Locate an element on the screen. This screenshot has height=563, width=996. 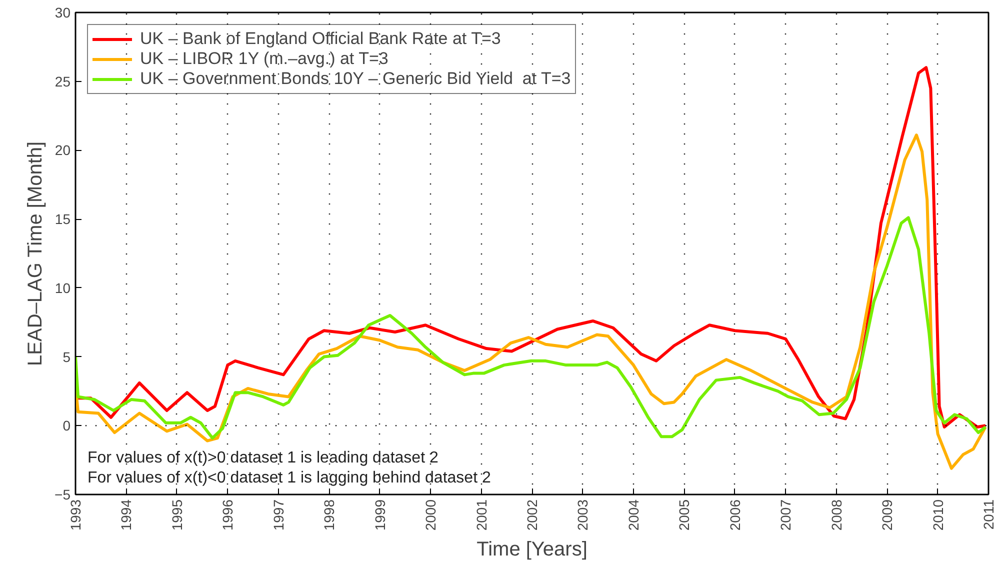
x-tick-label: 2004 is located at coordinates (633, 515).